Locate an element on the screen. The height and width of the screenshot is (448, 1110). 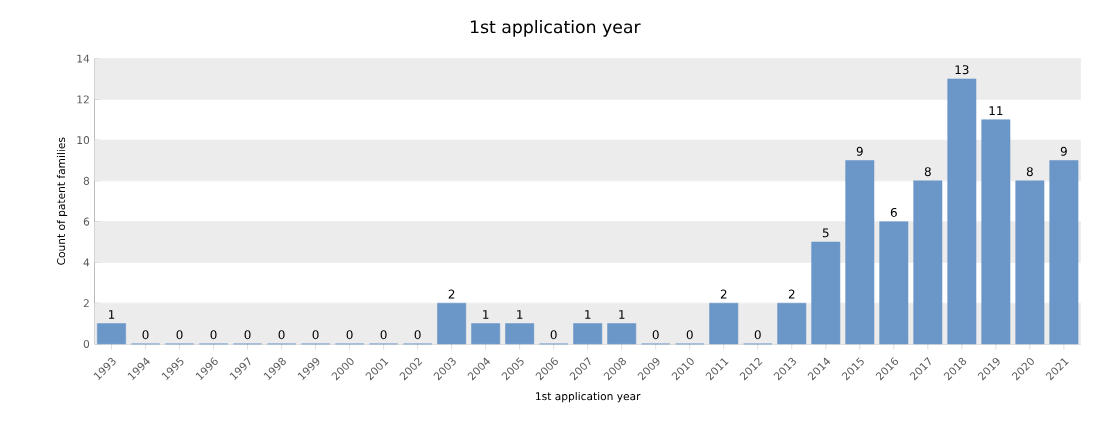
data-label: 6 is located at coordinates (893, 212).